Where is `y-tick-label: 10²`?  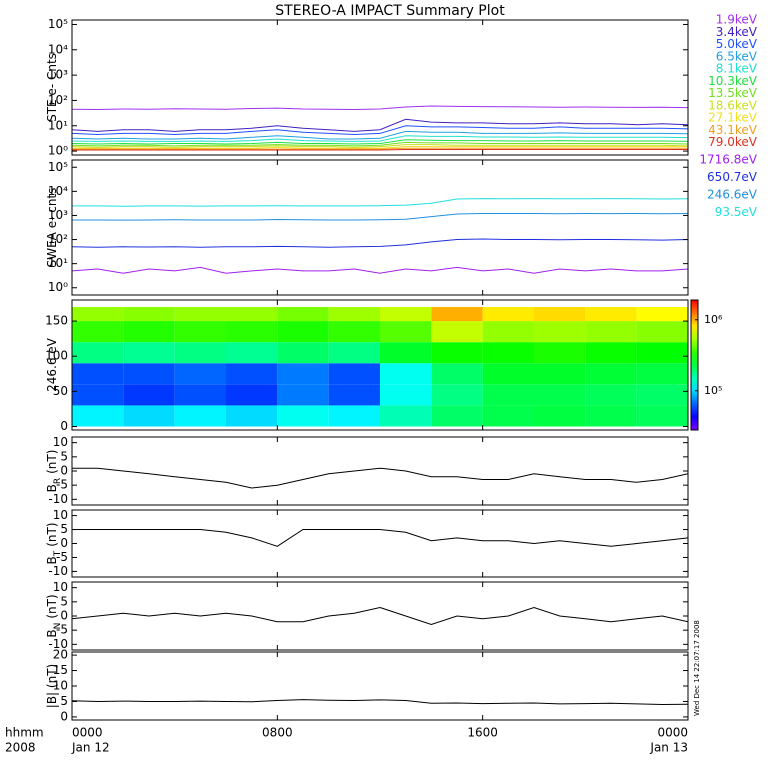
y-tick-label: 10² is located at coordinates (58, 239).